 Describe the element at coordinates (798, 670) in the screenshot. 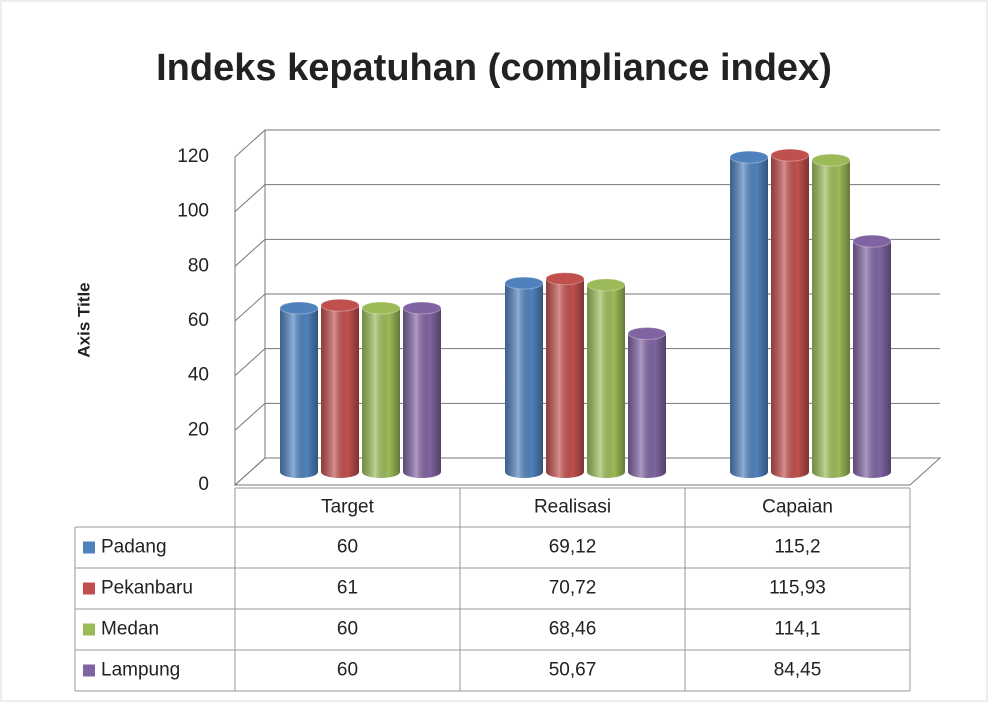

I see `table-value: 84,45` at that location.